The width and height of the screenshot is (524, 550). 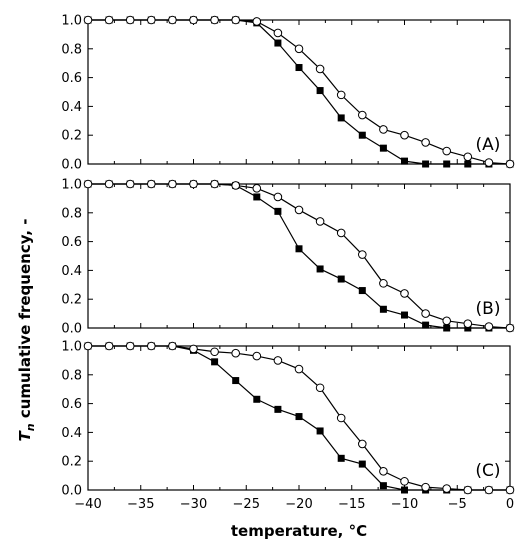 I want to click on x-tick-label: −20, so click(x=298, y=504).